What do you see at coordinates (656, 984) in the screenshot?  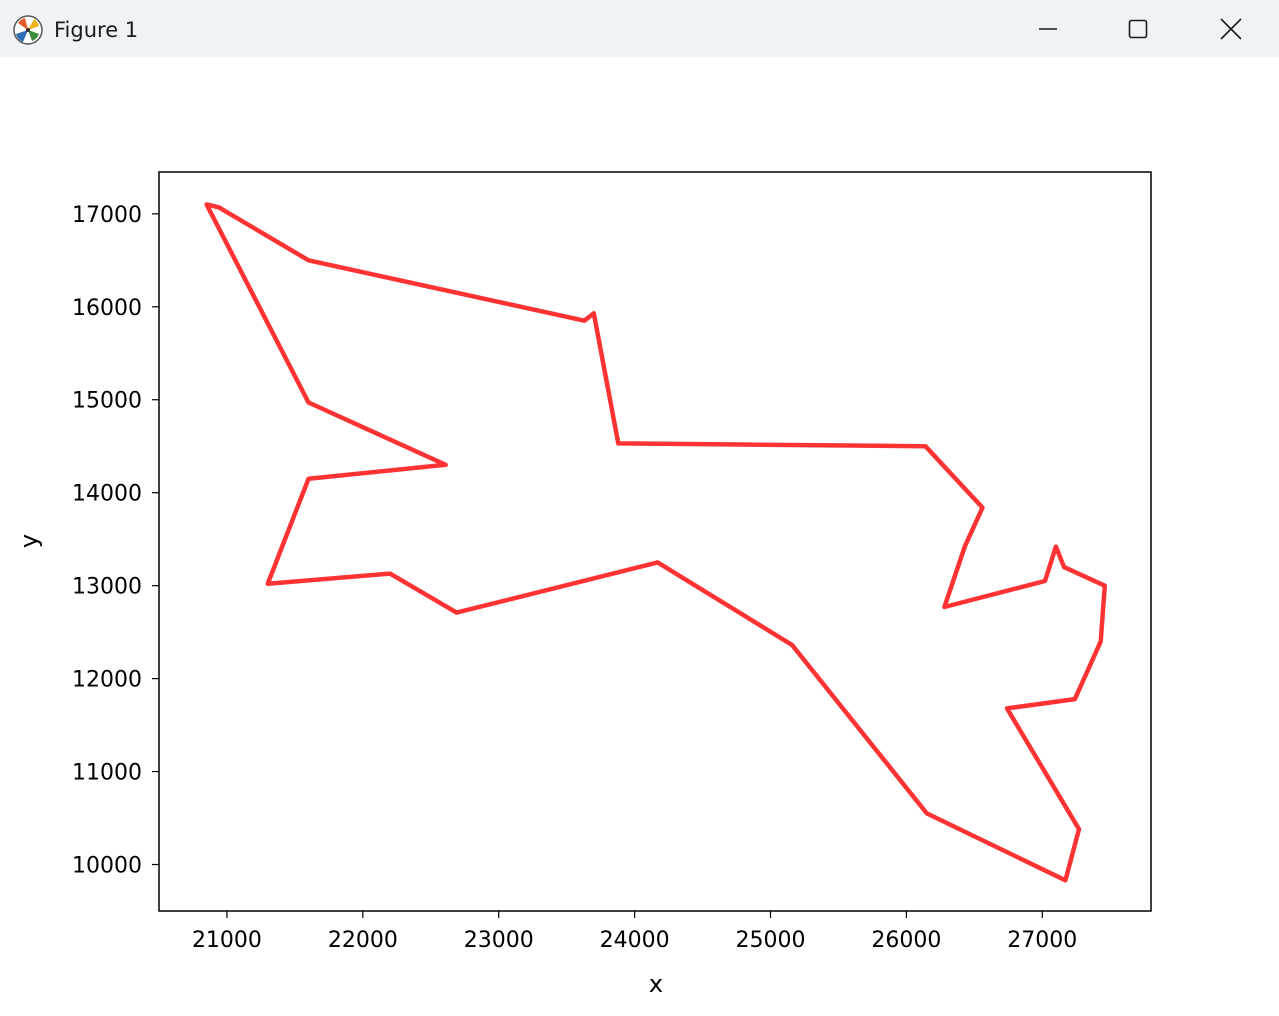 I see `x-axis-label: x` at bounding box center [656, 984].